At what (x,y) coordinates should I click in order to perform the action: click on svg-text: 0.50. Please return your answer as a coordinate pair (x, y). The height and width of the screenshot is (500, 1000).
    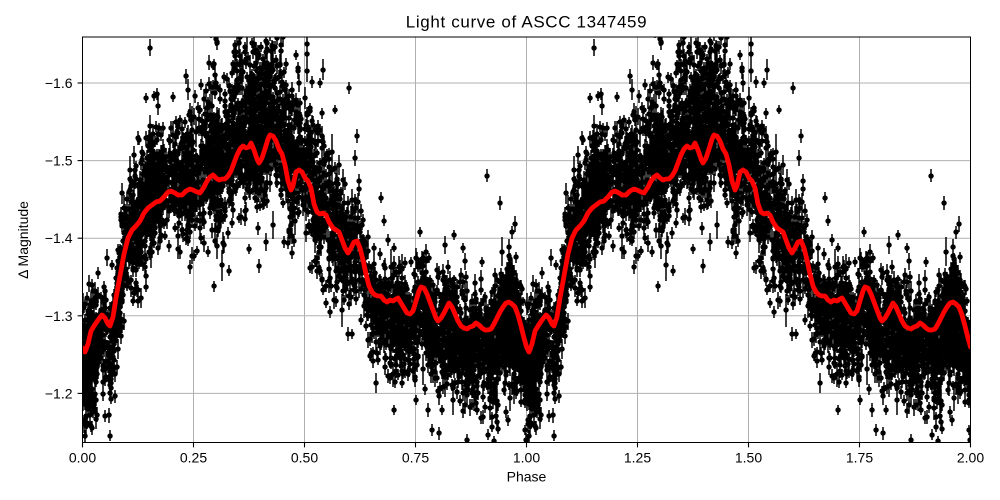
    Looking at the image, I should click on (304, 458).